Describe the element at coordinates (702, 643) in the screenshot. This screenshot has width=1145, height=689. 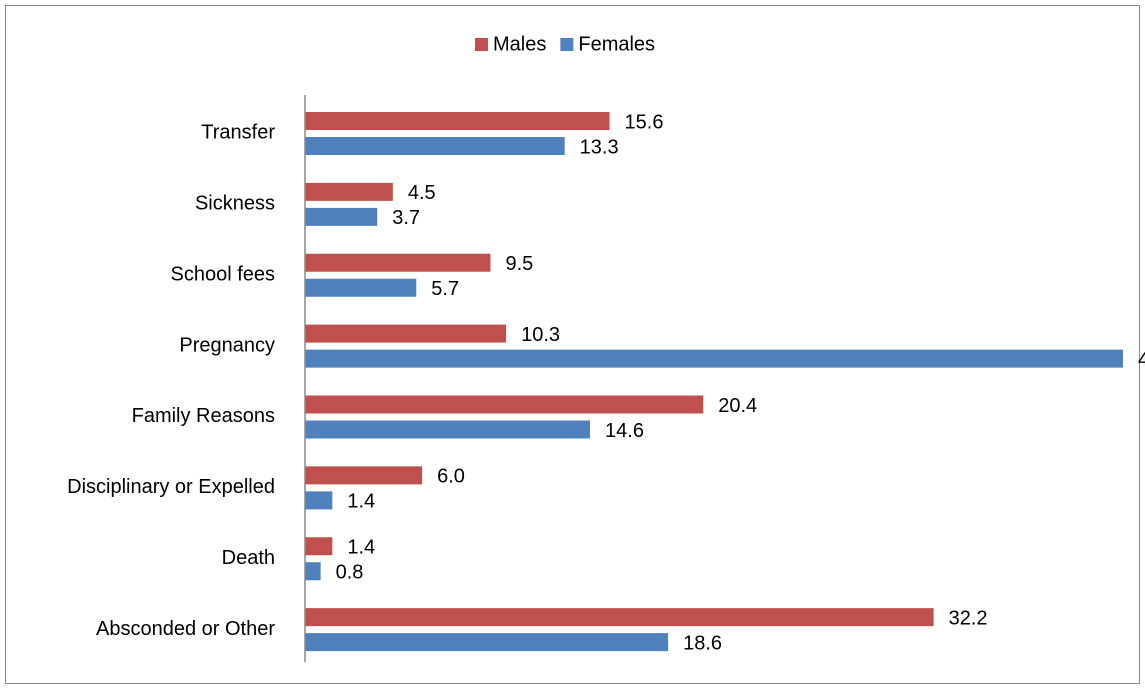
I see `data-label: 18.6` at that location.